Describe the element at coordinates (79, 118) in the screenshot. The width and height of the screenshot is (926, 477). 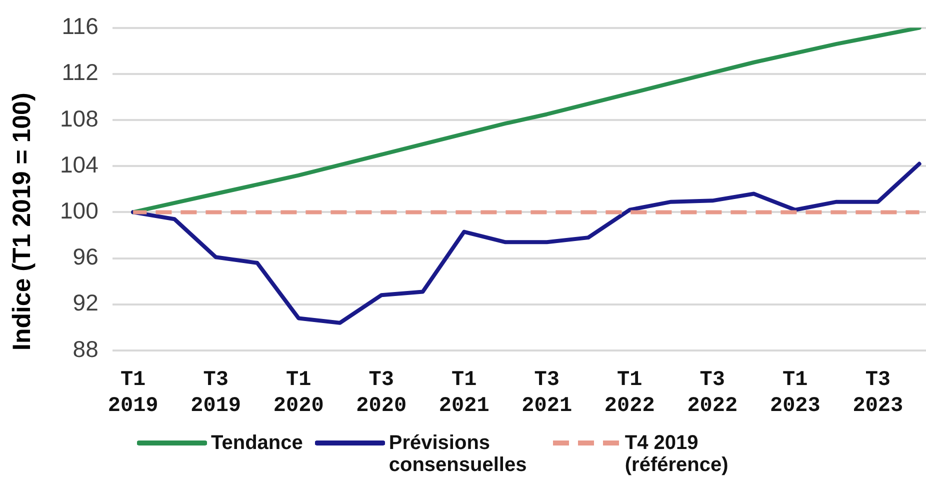
I see `y-tick-label: 108` at that location.